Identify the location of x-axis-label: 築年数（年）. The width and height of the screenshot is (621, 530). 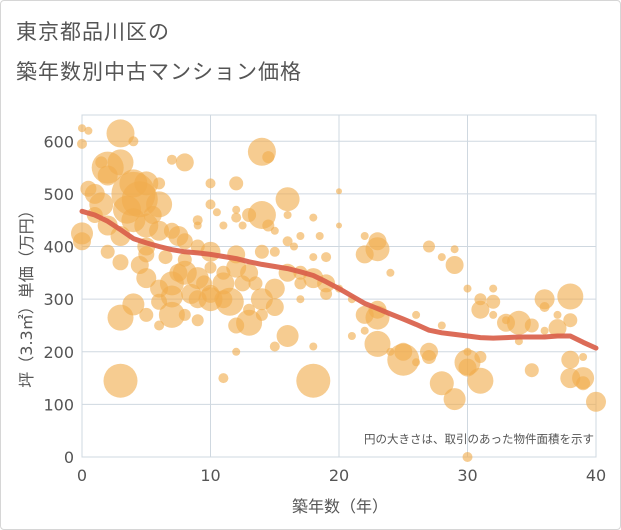
(340, 506).